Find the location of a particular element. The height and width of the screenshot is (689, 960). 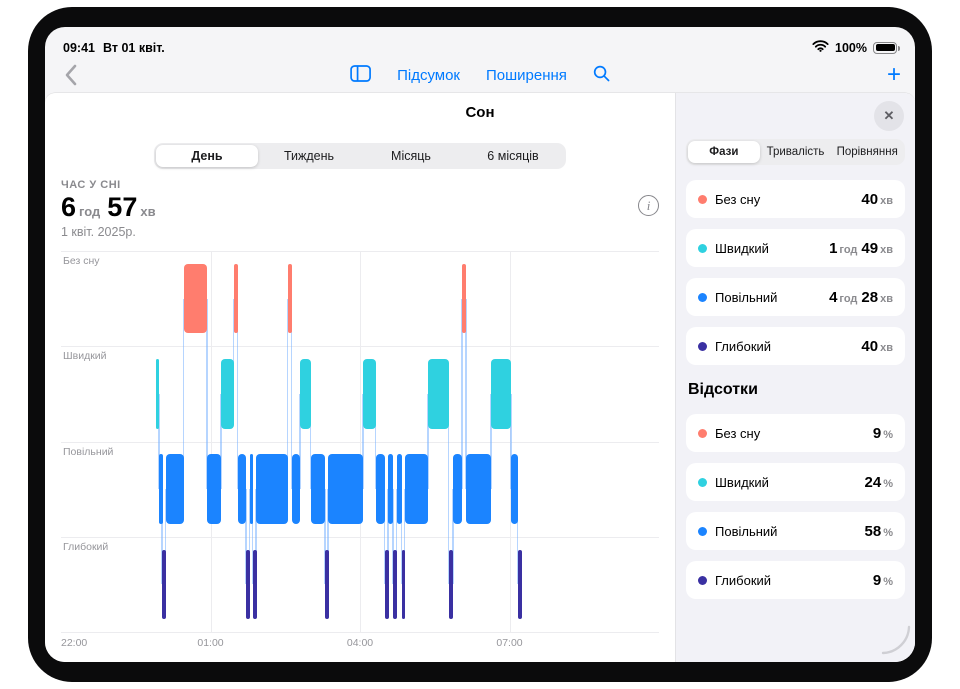

battery-icon is located at coordinates (886, 47).